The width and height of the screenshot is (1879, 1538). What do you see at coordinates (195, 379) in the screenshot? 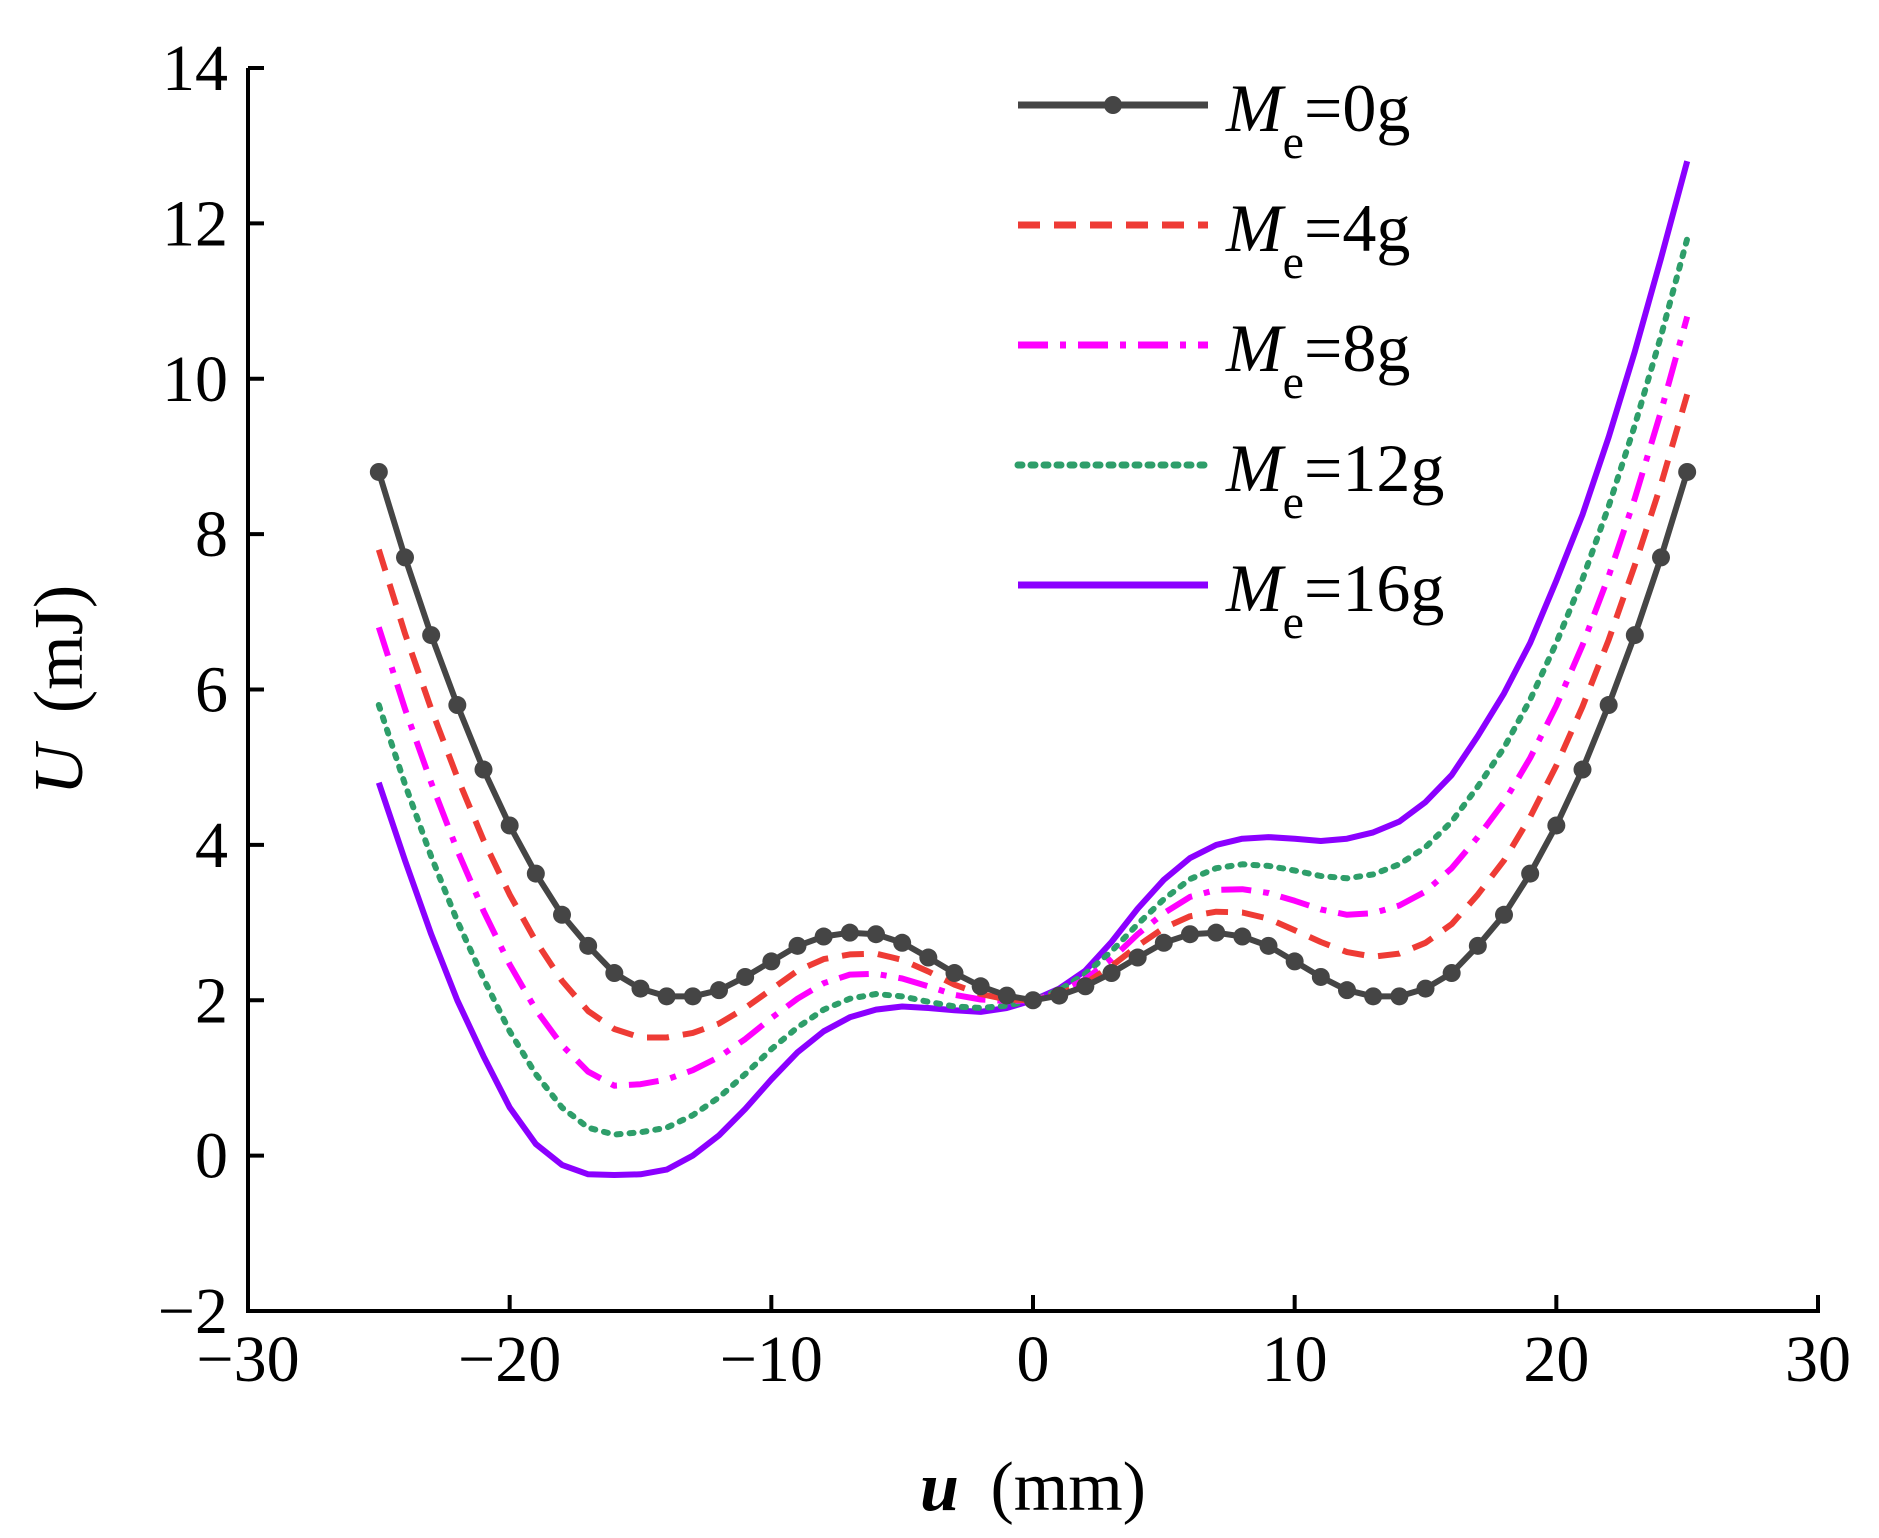
I see `y-tick-label: 10` at bounding box center [195, 379].